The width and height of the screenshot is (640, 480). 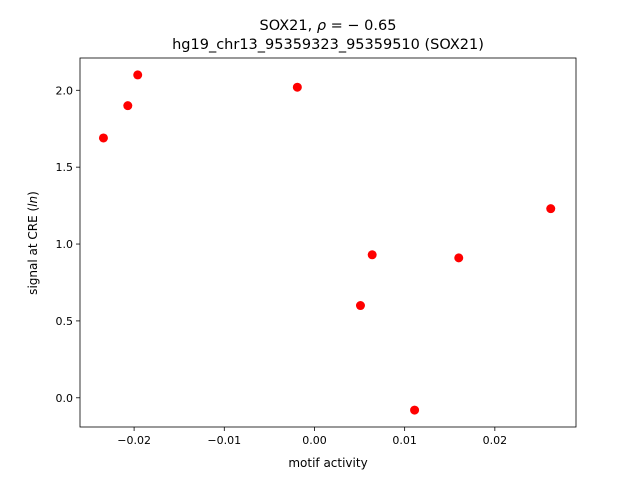 What do you see at coordinates (65, 398) in the screenshot?
I see `y-tick-label: 0.0` at bounding box center [65, 398].